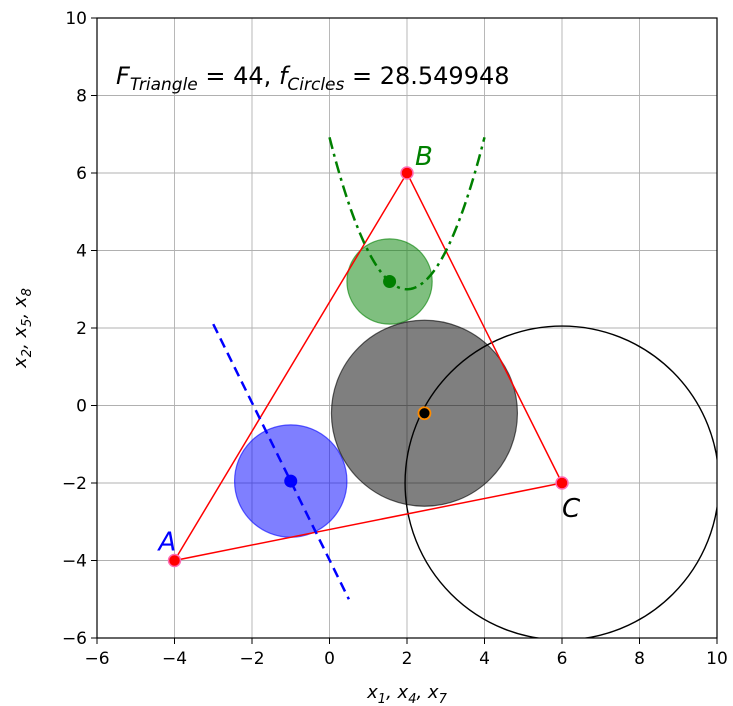 The width and height of the screenshot is (733, 706). What do you see at coordinates (315, 85) in the screenshot?
I see `annotation-f-circles-subscript: Circles` at bounding box center [315, 85].